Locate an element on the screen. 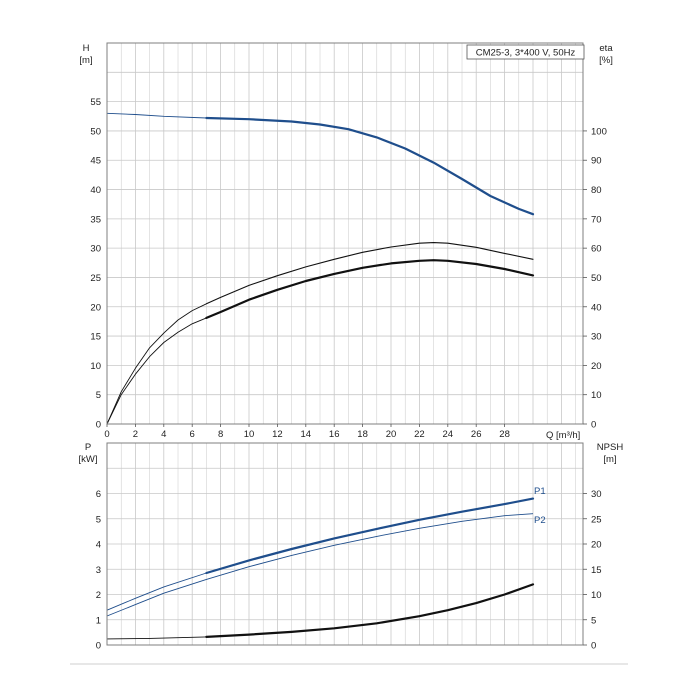 This screenshot has width=700, height=700. p1-curve is located at coordinates (370, 536).